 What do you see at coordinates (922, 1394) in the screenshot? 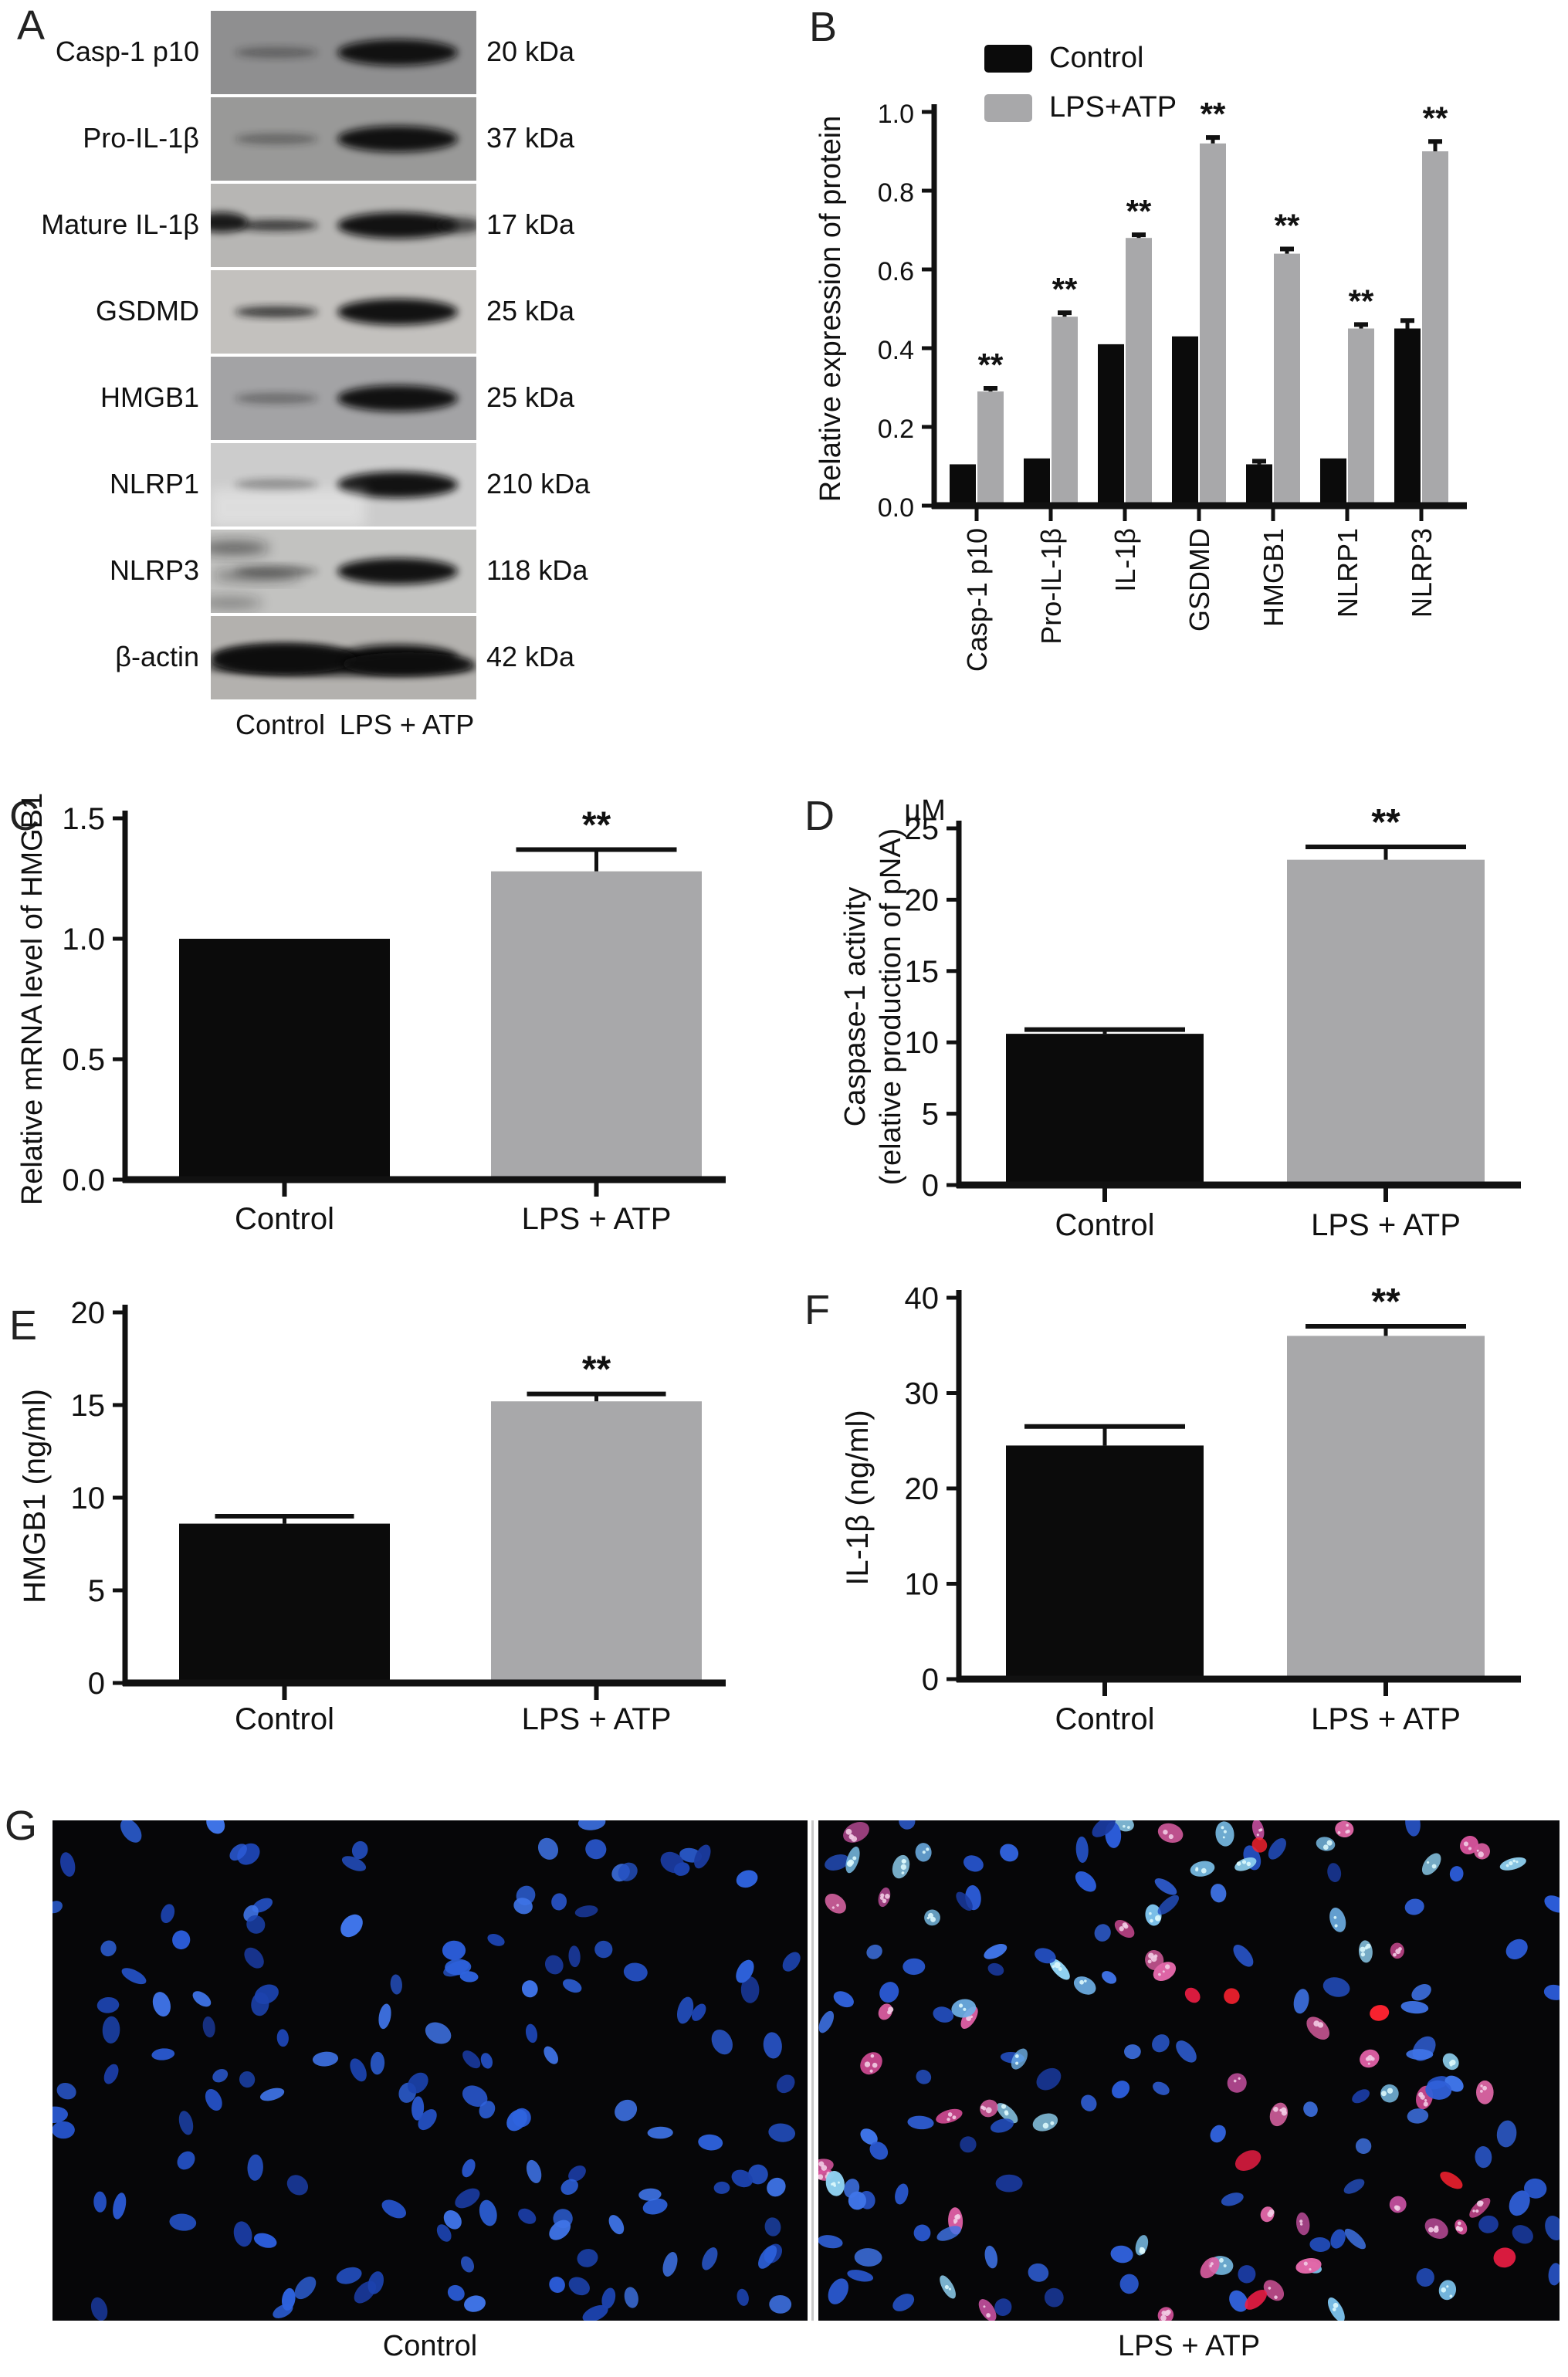
I see `y-tick-label: 30` at bounding box center [922, 1394].